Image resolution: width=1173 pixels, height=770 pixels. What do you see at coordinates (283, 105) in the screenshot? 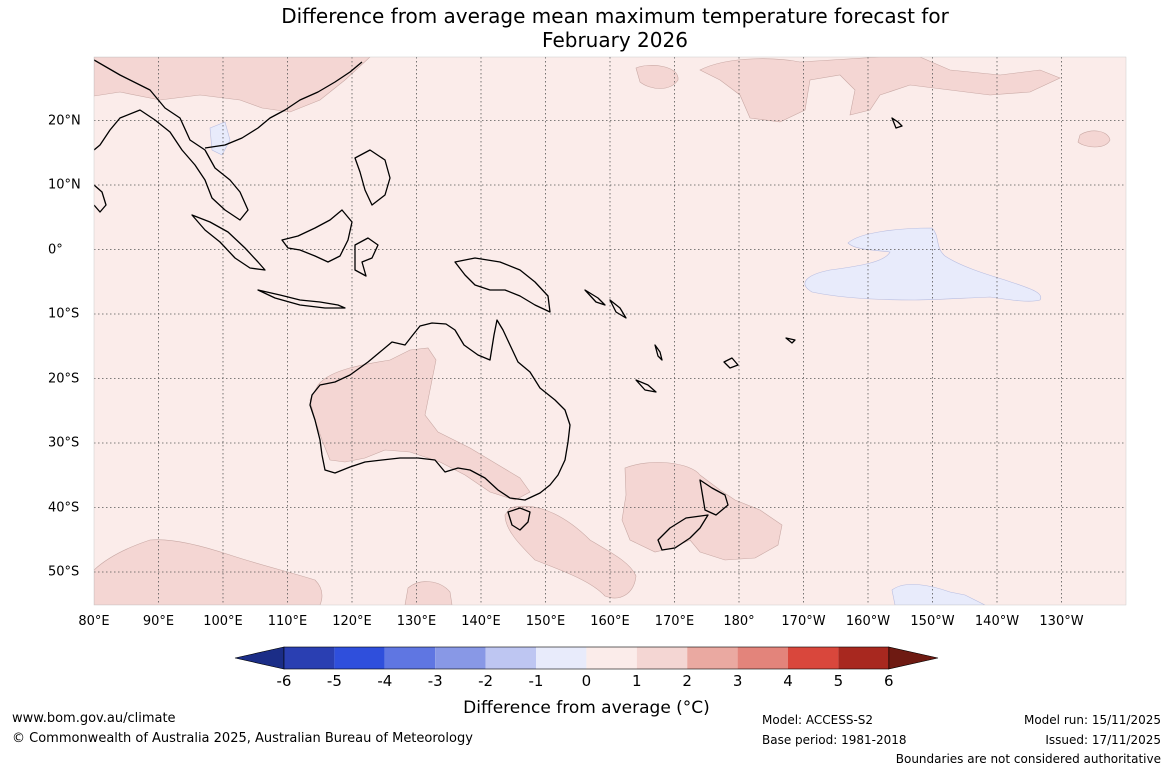
I see `coastline-china-coast` at bounding box center [283, 105].